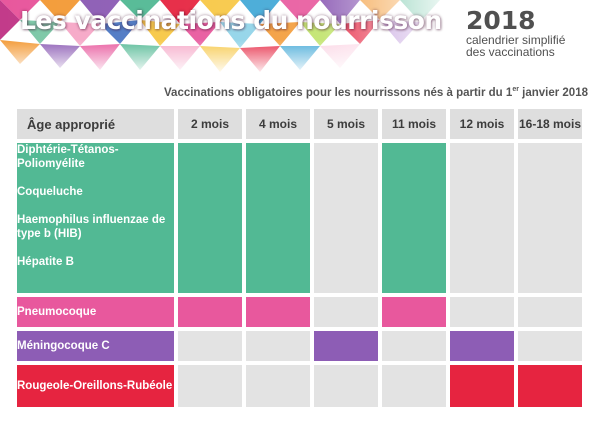  Describe the element at coordinates (515, 89) in the screenshot. I see `intro-superscript: er` at that location.